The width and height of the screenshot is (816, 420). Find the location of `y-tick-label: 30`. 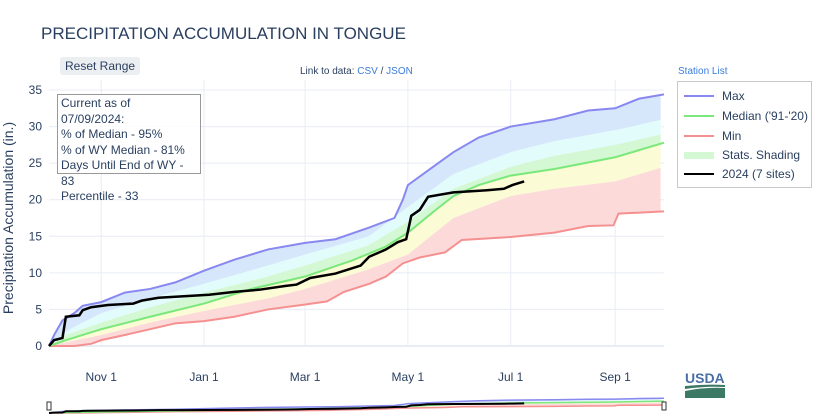

y-tick-label: 30 is located at coordinates (36, 127).